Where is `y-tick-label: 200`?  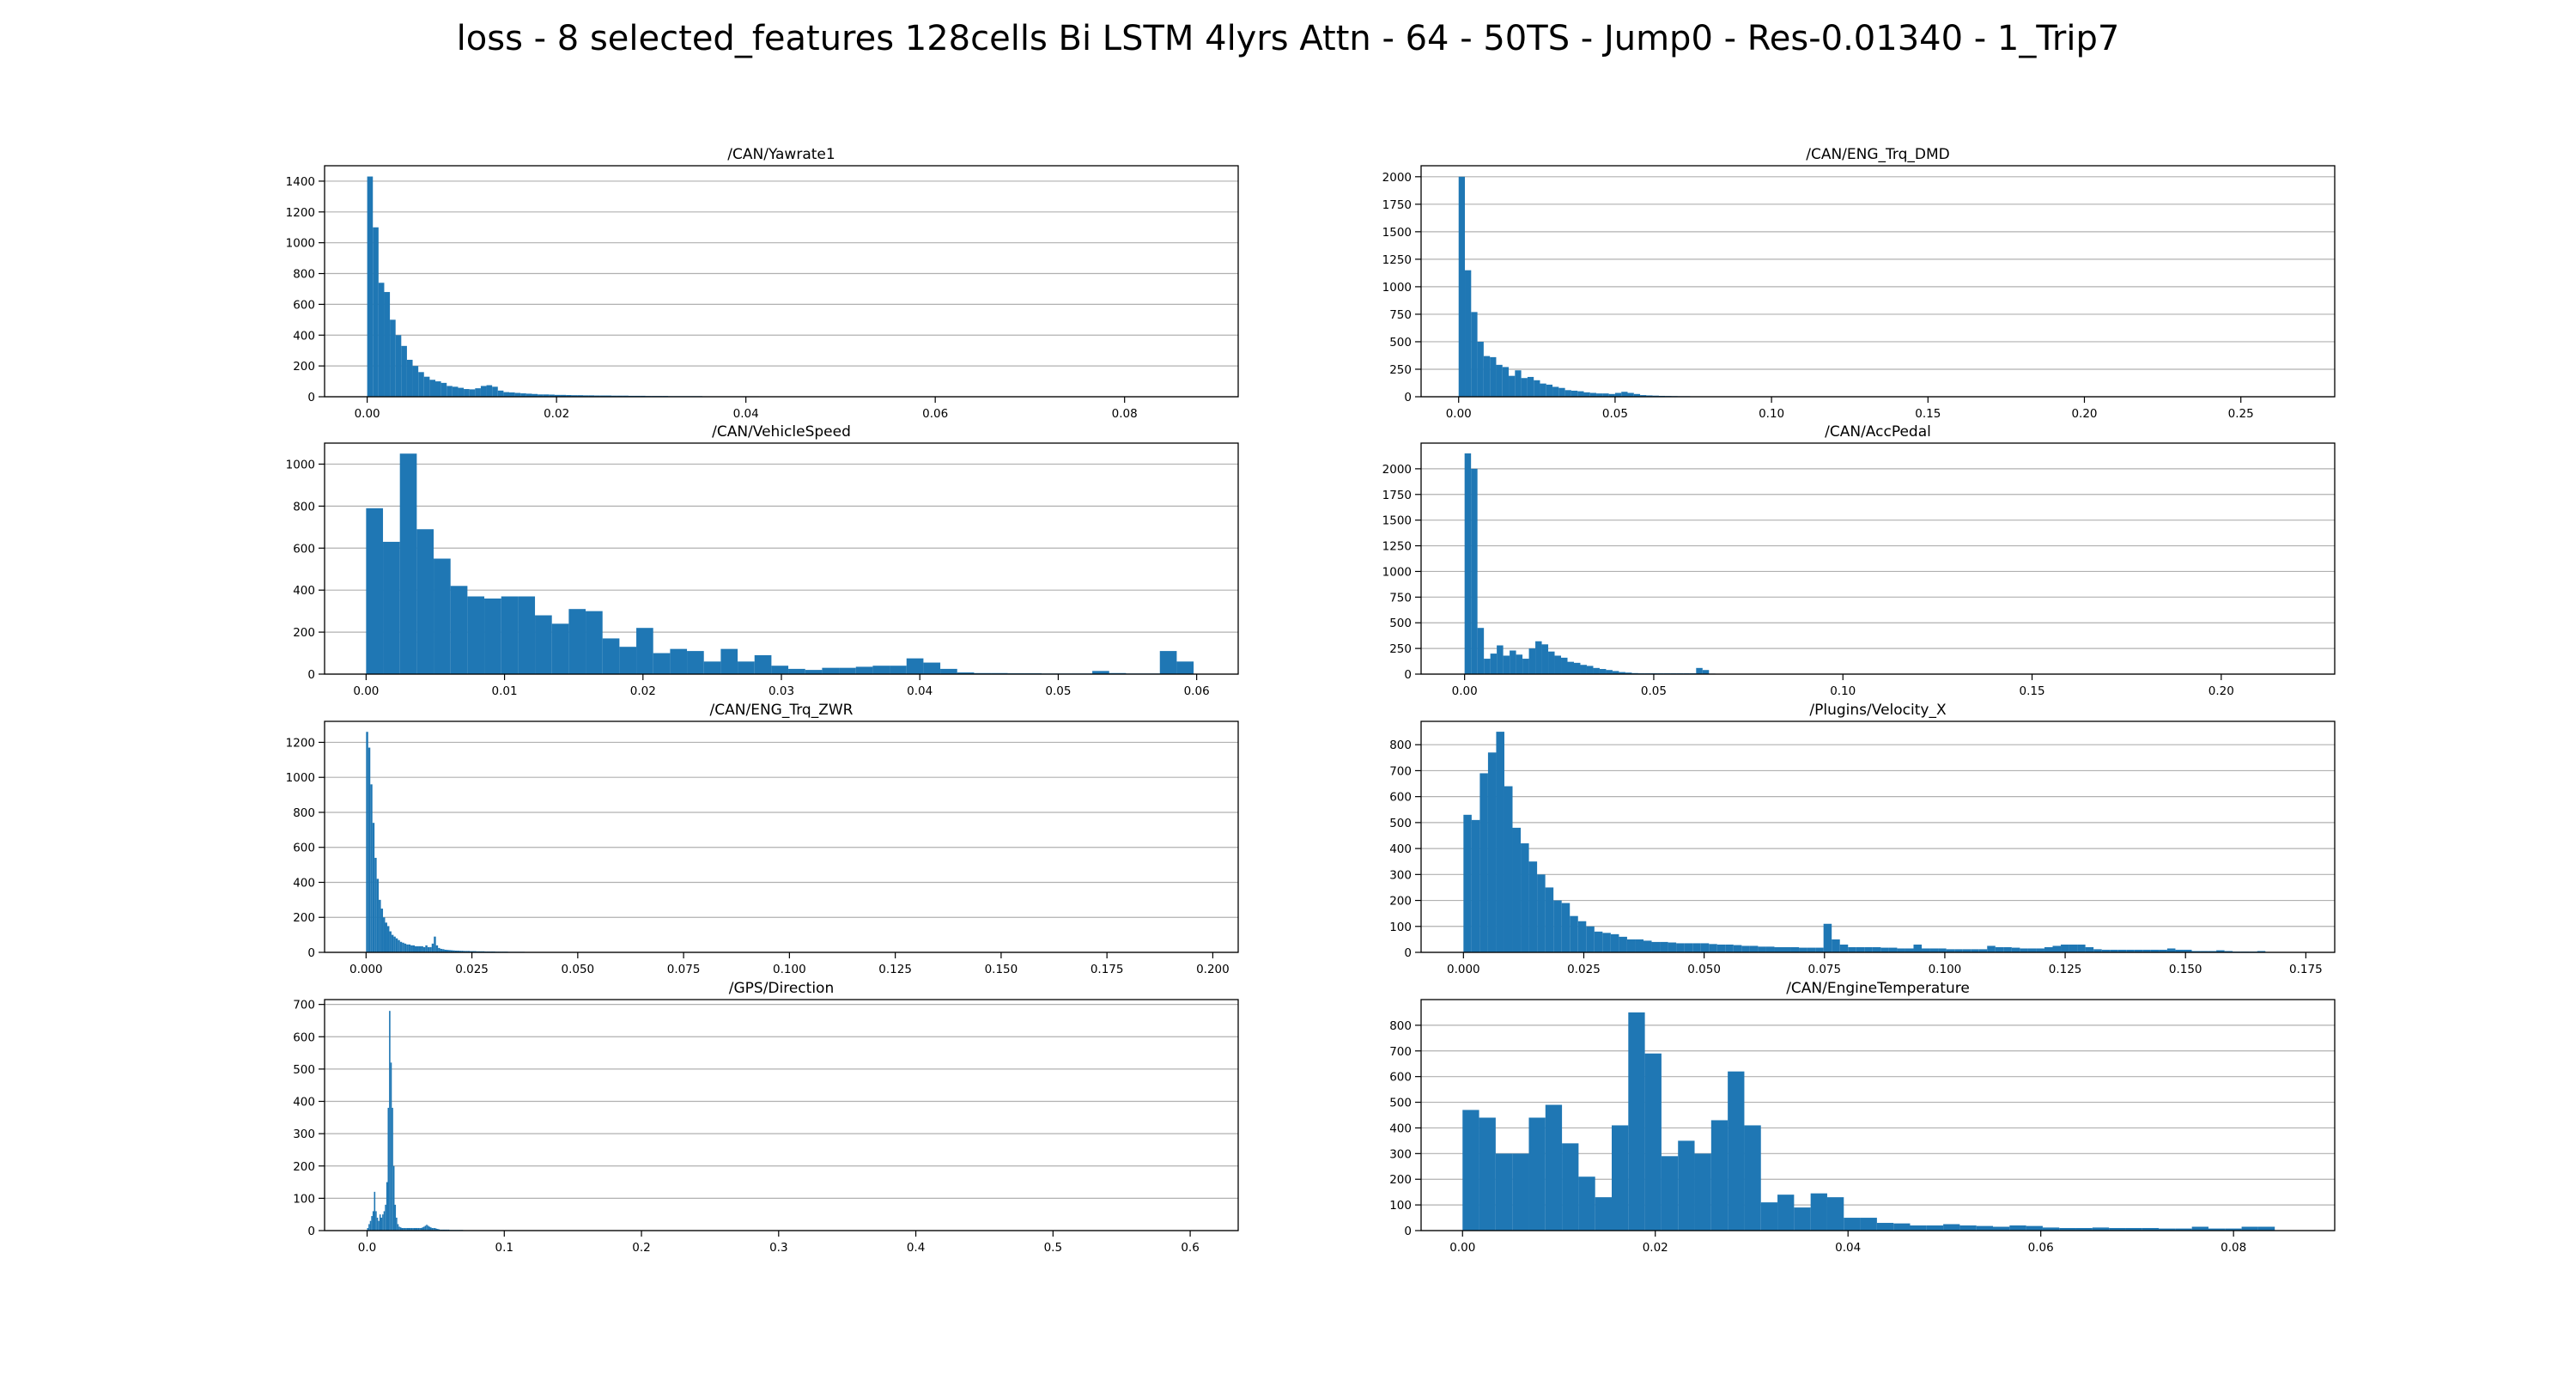 y-tick-label: 200 is located at coordinates (1400, 902).